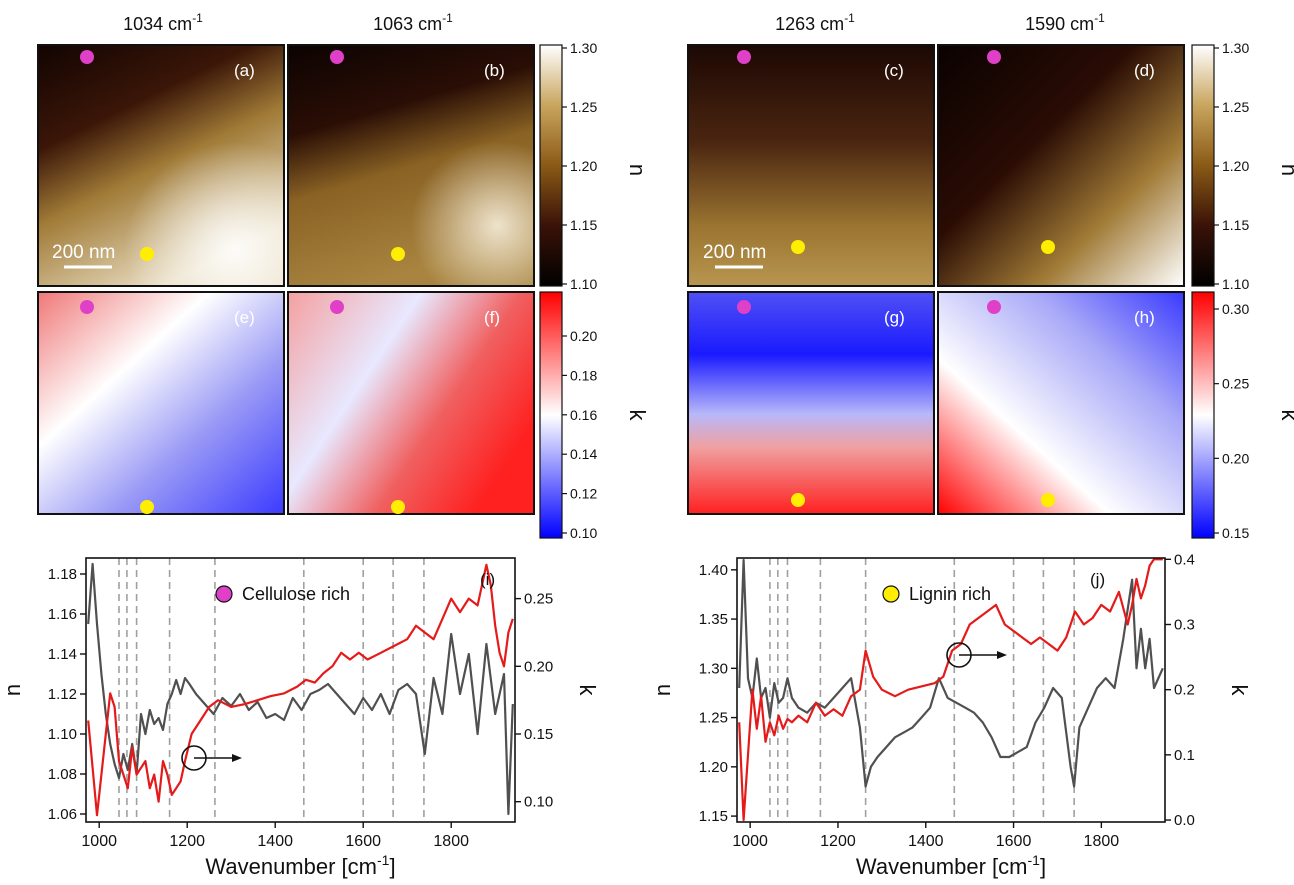 Image resolution: width=1294 pixels, height=885 pixels. Describe the element at coordinates (1184, 559) in the screenshot. I see `y2-tick-label: 0.4` at that location.